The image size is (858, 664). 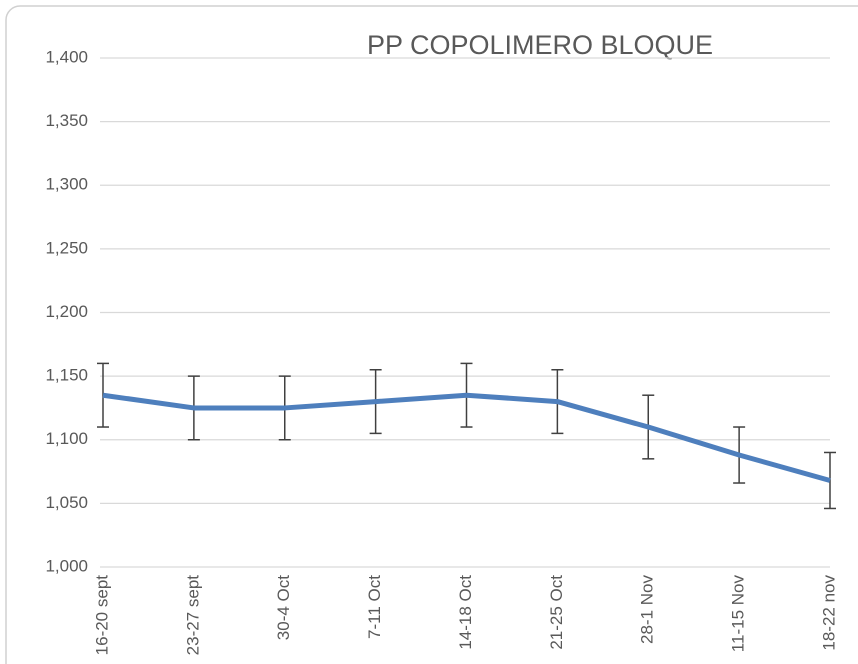 What do you see at coordinates (101, 615) in the screenshot?
I see `x-tick-label: 16-20 sept` at bounding box center [101, 615].